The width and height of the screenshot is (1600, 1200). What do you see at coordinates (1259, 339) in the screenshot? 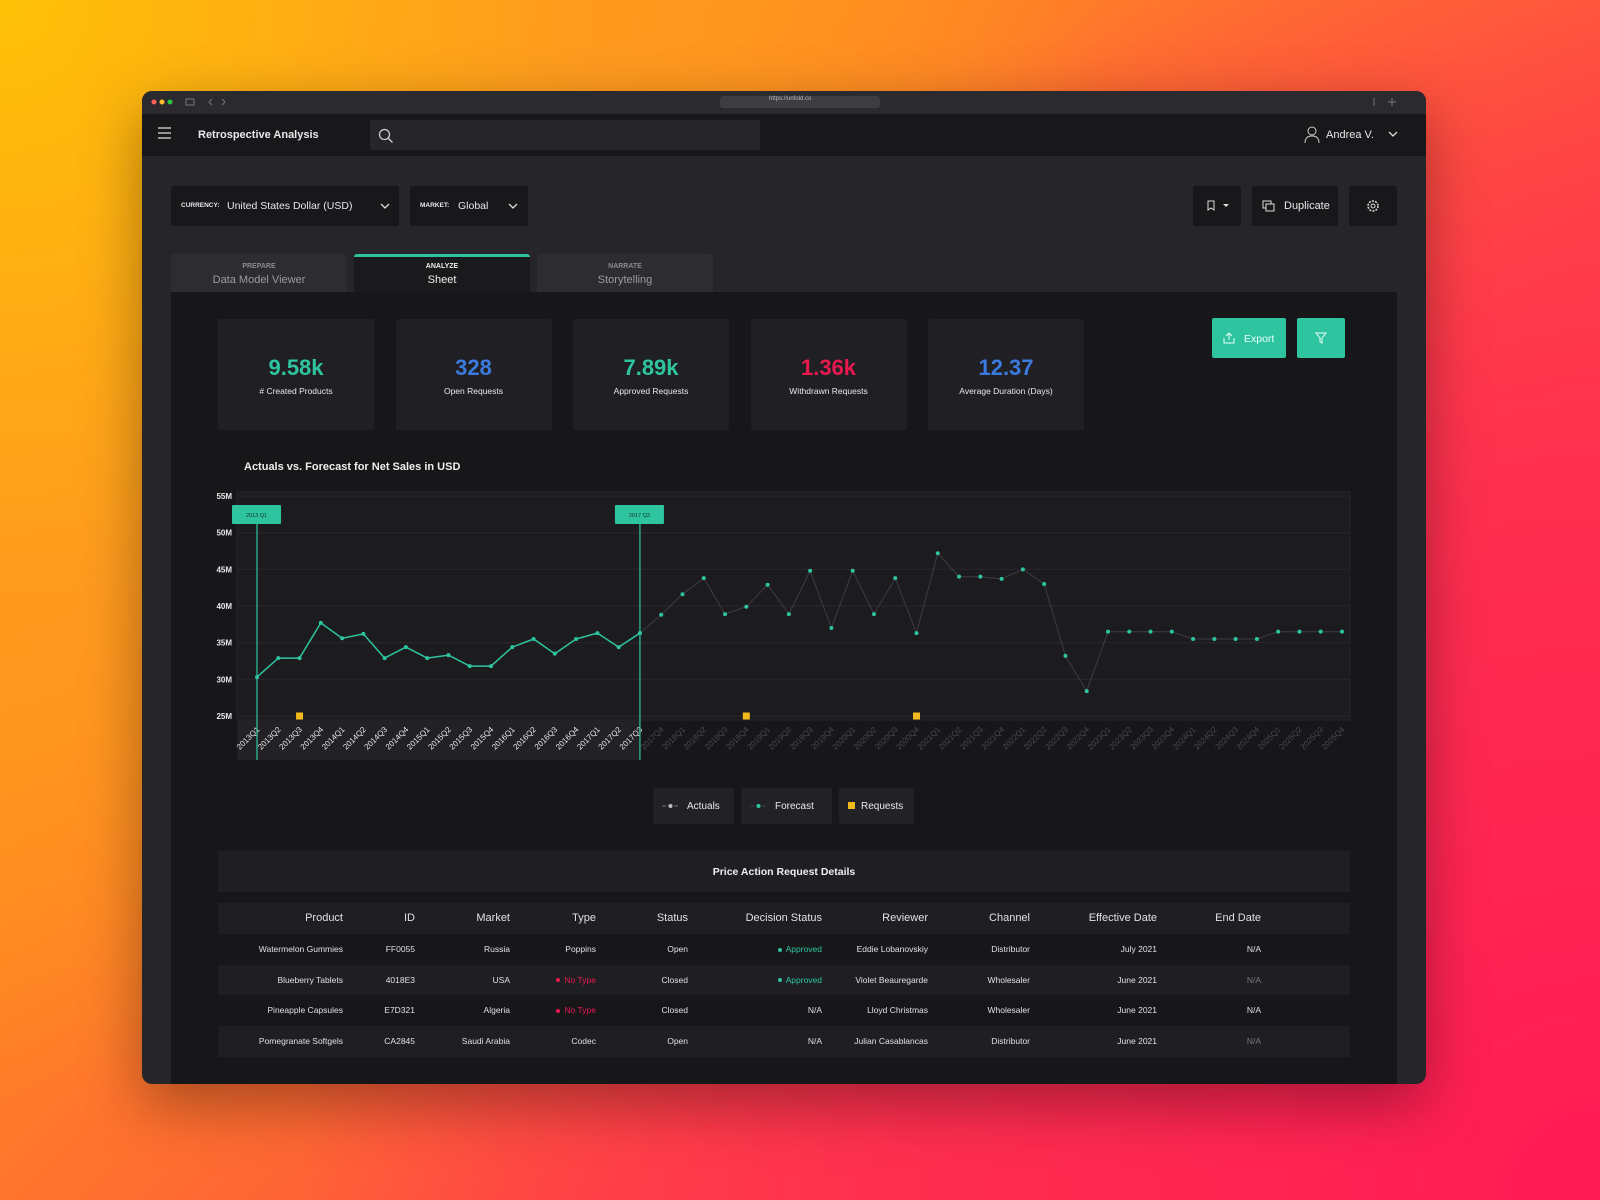
I see `button-label: Export` at bounding box center [1259, 339].